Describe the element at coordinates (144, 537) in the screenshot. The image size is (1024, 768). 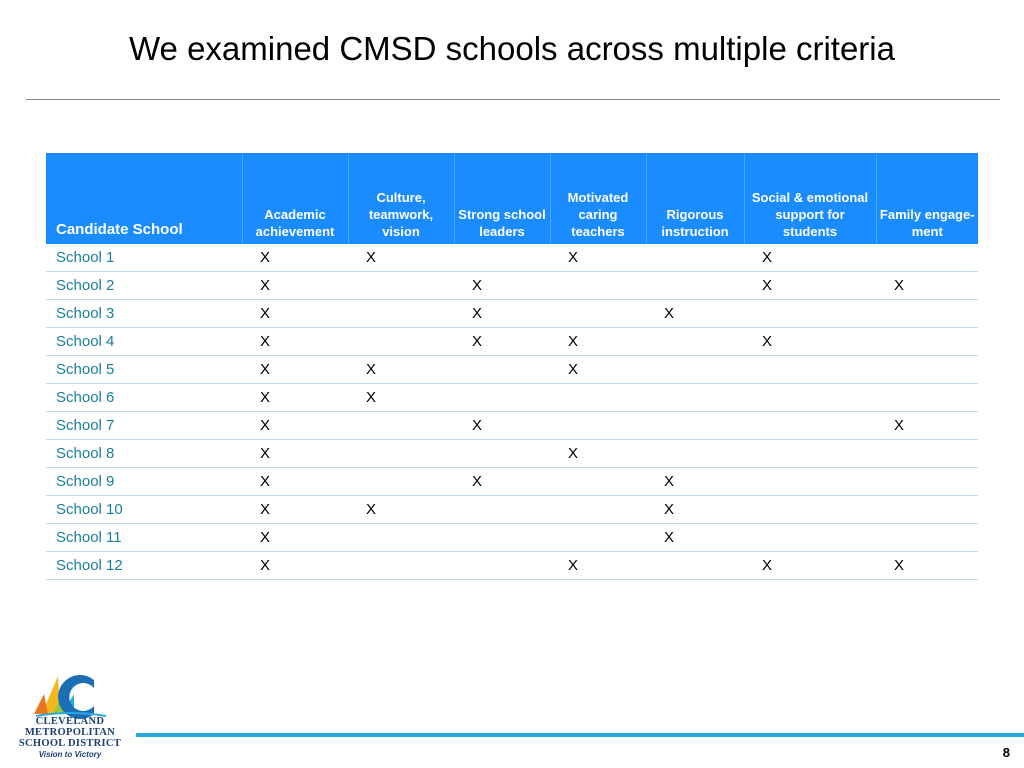
I see `school-name-cell: School 11` at that location.